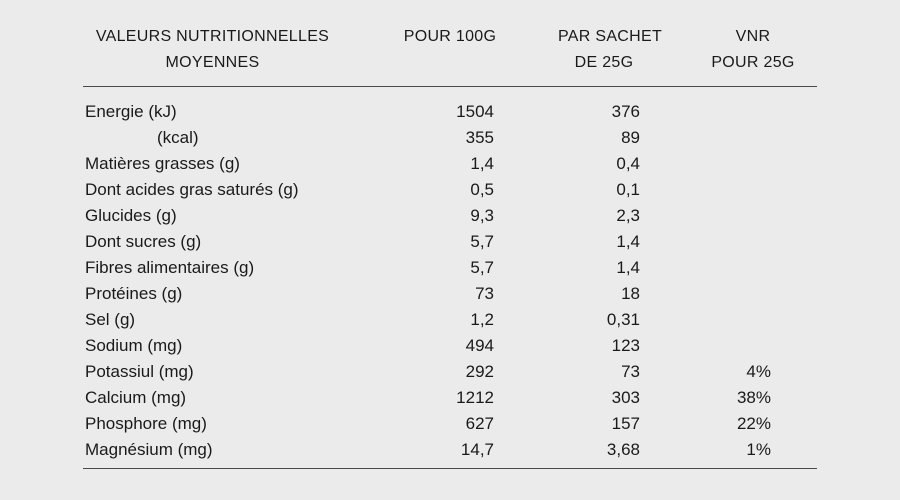 Image resolution: width=900 pixels, height=500 pixels. What do you see at coordinates (450, 294) in the screenshot?
I see `table-row: Protéines (g) 73 18` at bounding box center [450, 294].